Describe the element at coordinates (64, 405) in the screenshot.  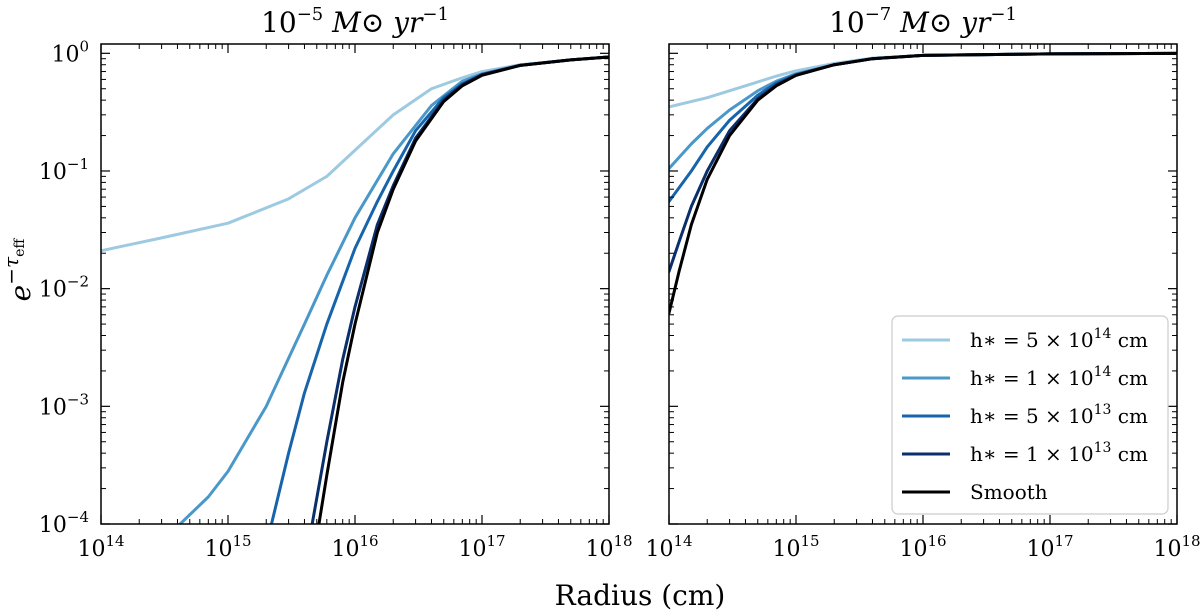
I see `y-tick-label: 10⁻³` at that location.